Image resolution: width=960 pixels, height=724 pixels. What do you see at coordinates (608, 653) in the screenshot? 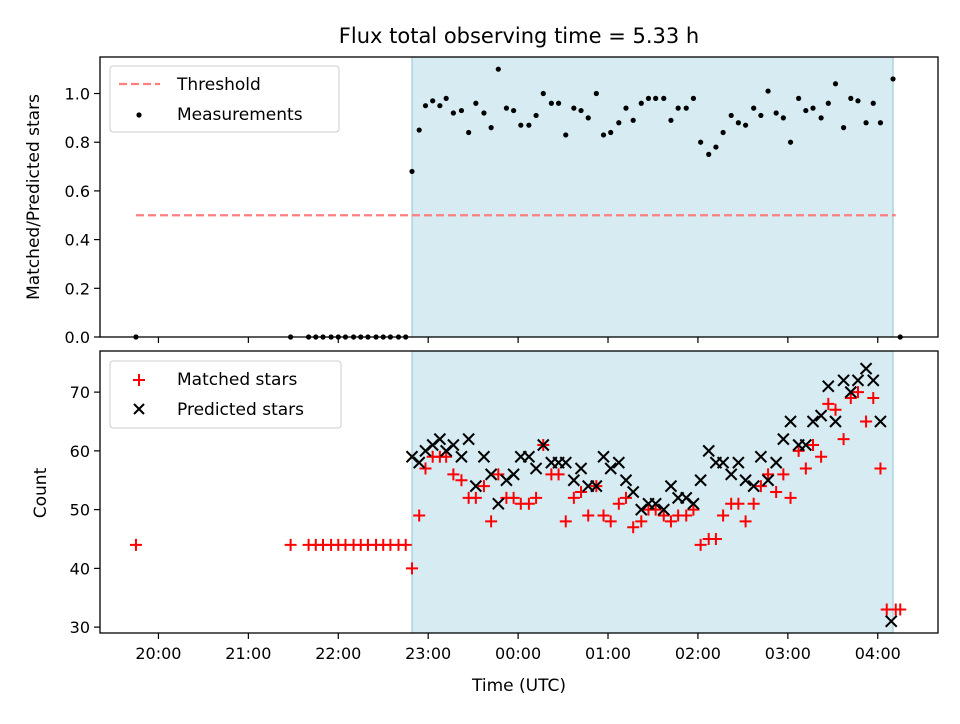
I see `xtick-label: 01:00` at bounding box center [608, 653].